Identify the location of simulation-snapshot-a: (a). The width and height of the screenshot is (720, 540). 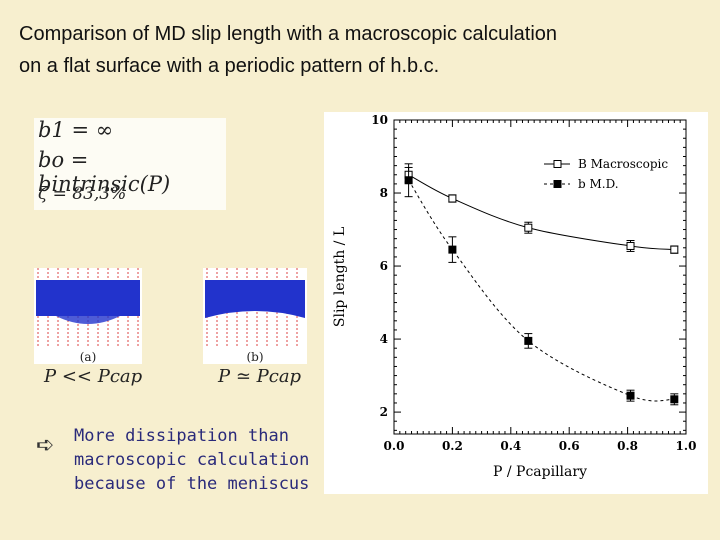
(88, 316).